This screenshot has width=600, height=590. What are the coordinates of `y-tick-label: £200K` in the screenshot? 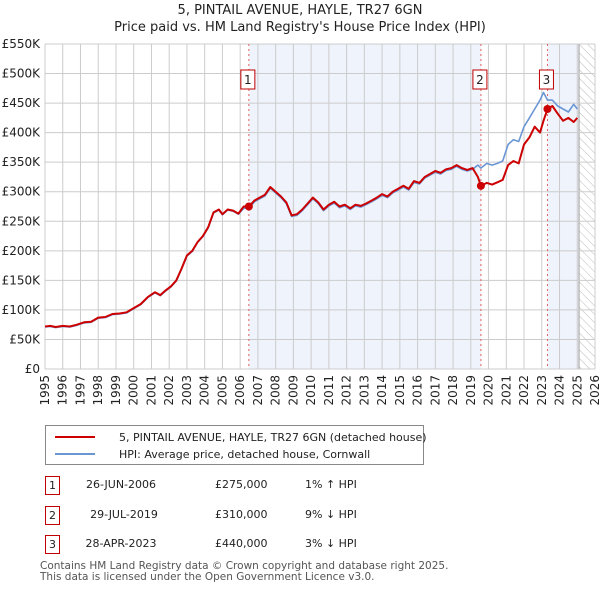 It's located at (22, 251).